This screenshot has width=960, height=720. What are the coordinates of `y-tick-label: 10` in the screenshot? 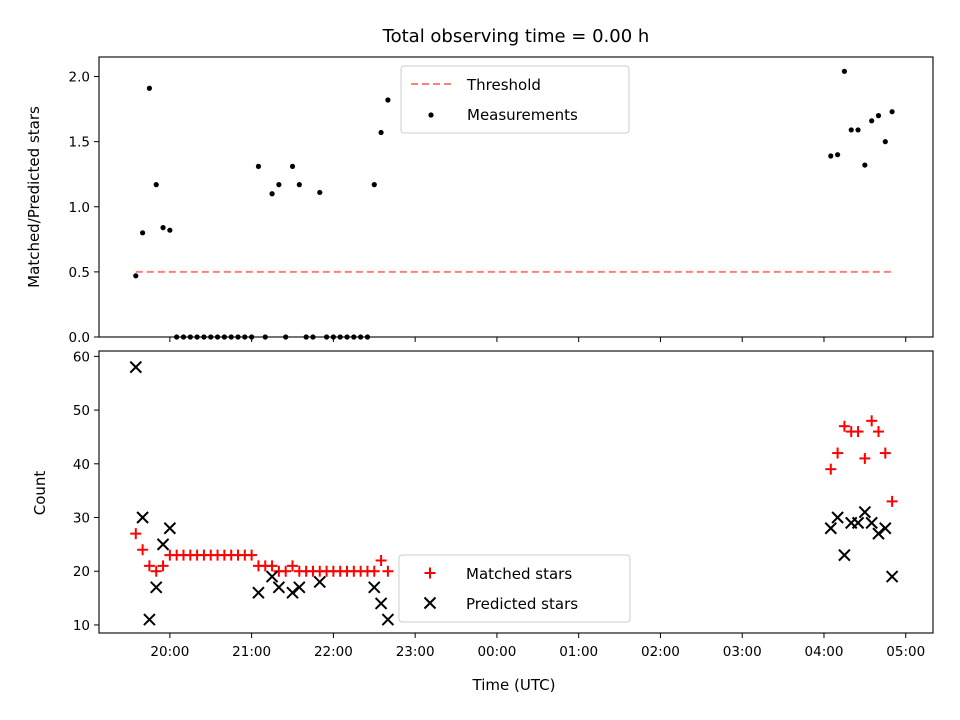 It's located at (81, 626).